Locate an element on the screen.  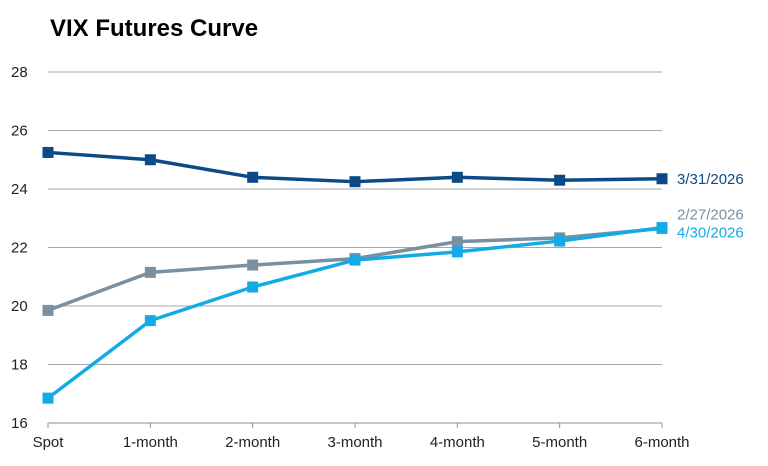
y-tick-label: 20 is located at coordinates (19, 306).